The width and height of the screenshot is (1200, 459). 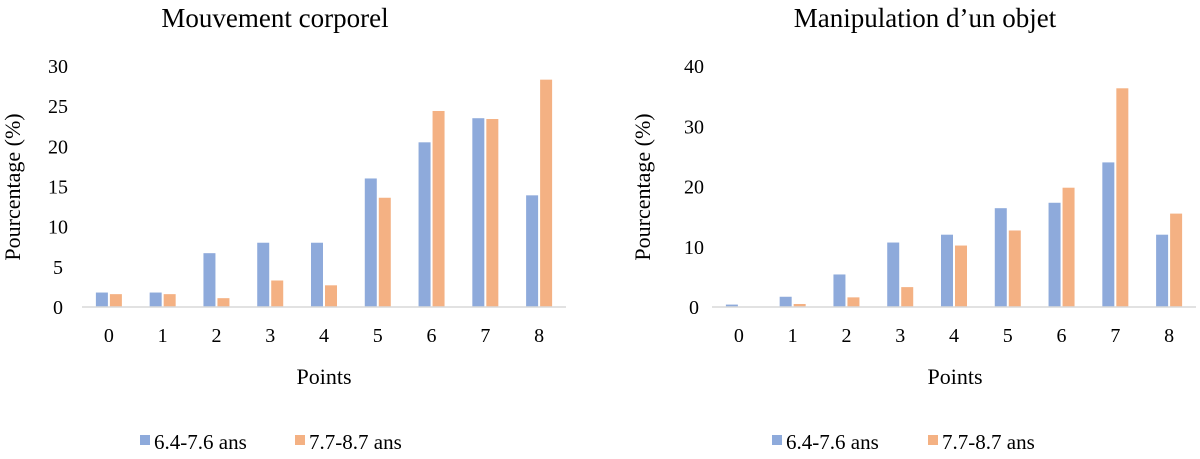 What do you see at coordinates (58, 107) in the screenshot?
I see `y-tick-label: 25` at bounding box center [58, 107].